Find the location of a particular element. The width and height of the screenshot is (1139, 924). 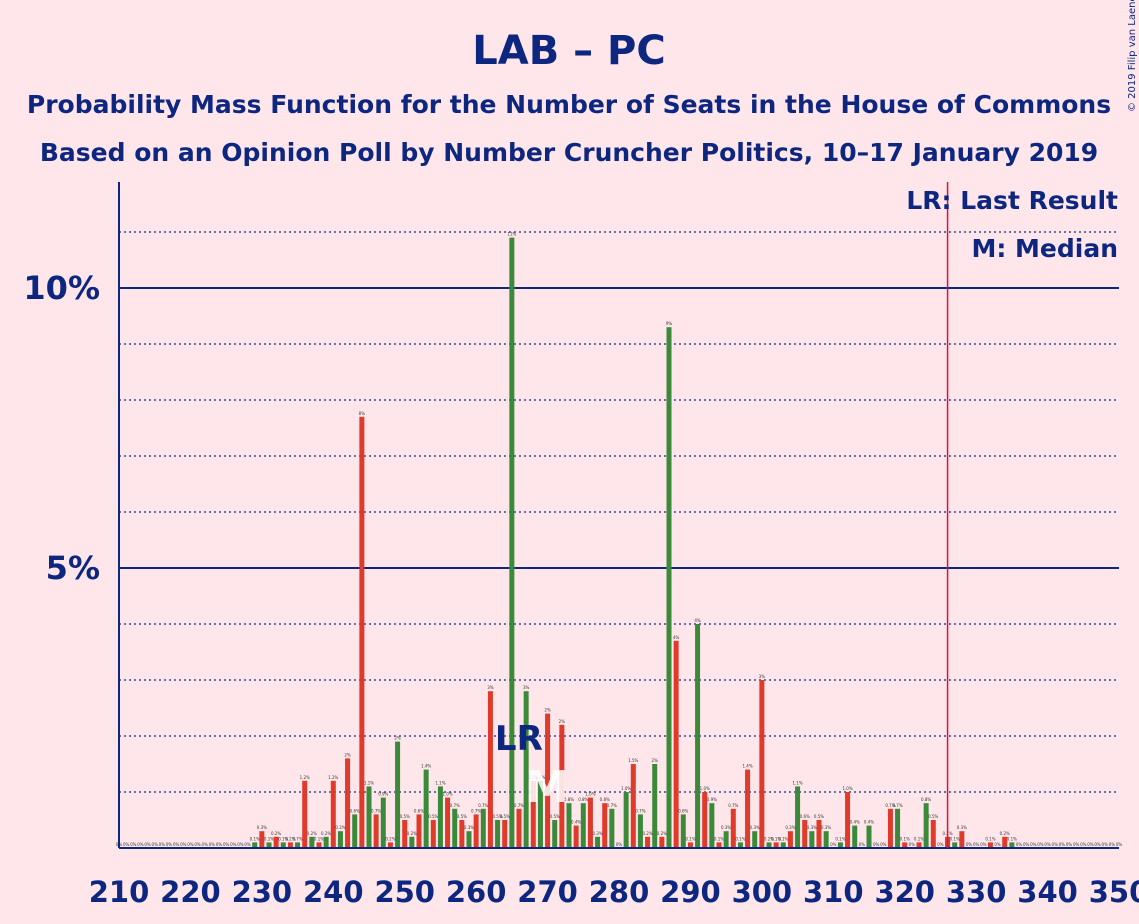

bar-label-343: 0% is located at coordinates (1069, 844).